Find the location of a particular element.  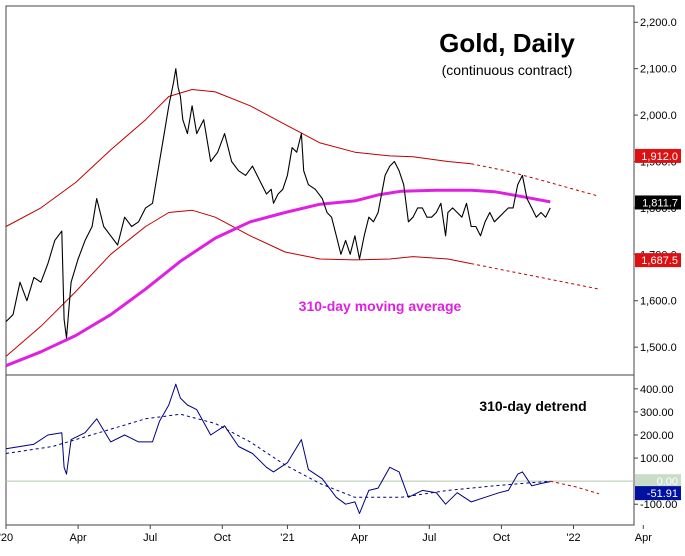

x-tick-label: '22 is located at coordinates (573, 538).